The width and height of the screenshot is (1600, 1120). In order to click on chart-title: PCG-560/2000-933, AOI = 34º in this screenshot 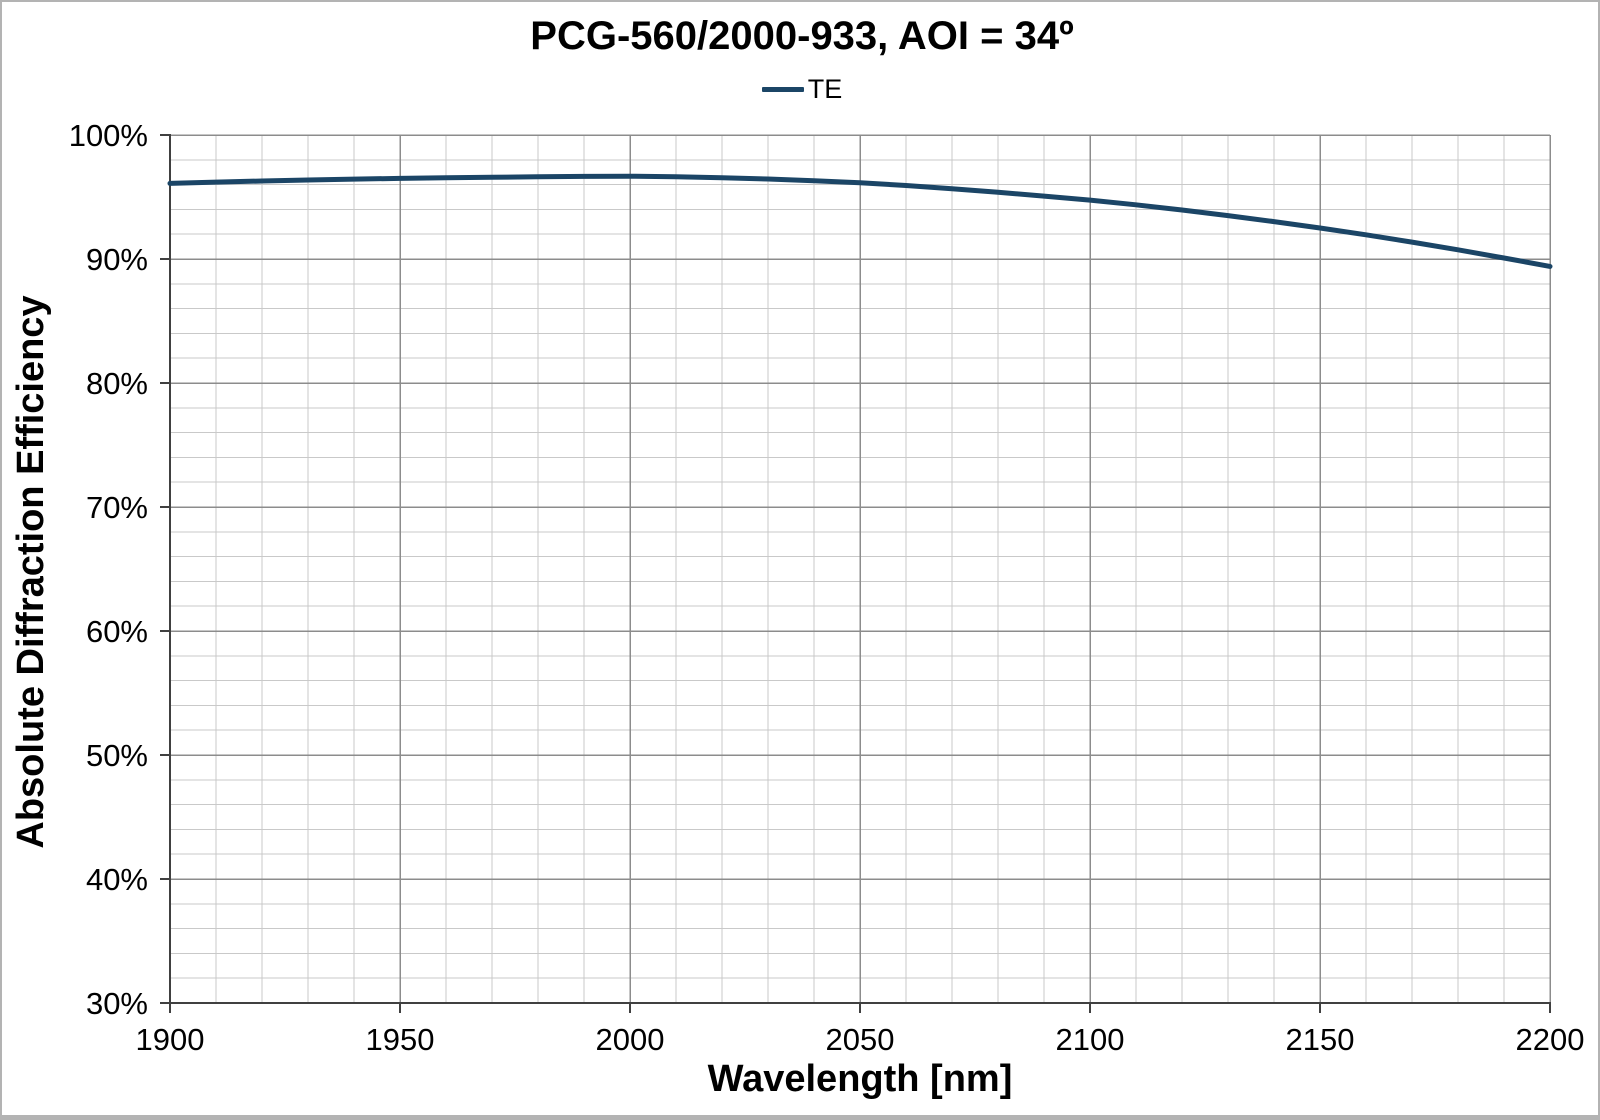, I will do `click(802, 36)`.